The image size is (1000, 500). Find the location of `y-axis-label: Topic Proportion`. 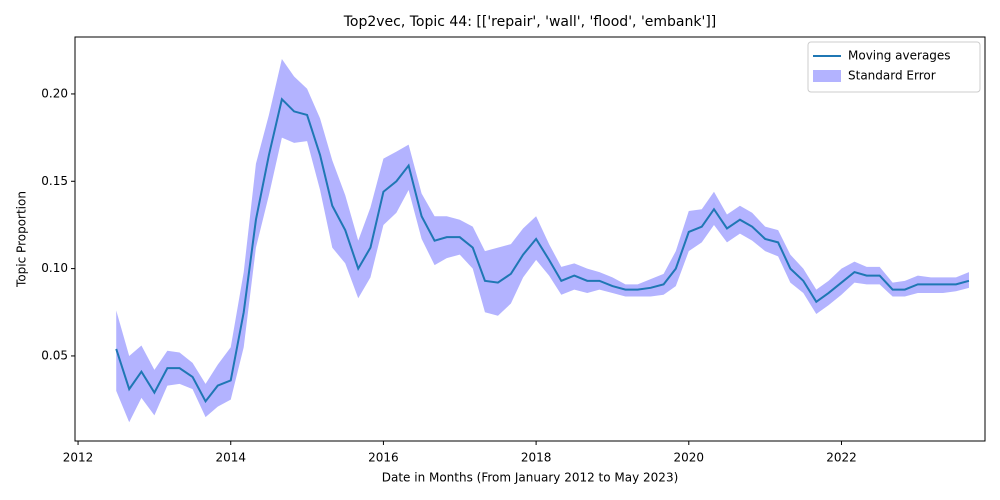

y-axis-label: Topic Proportion is located at coordinates (22, 239).